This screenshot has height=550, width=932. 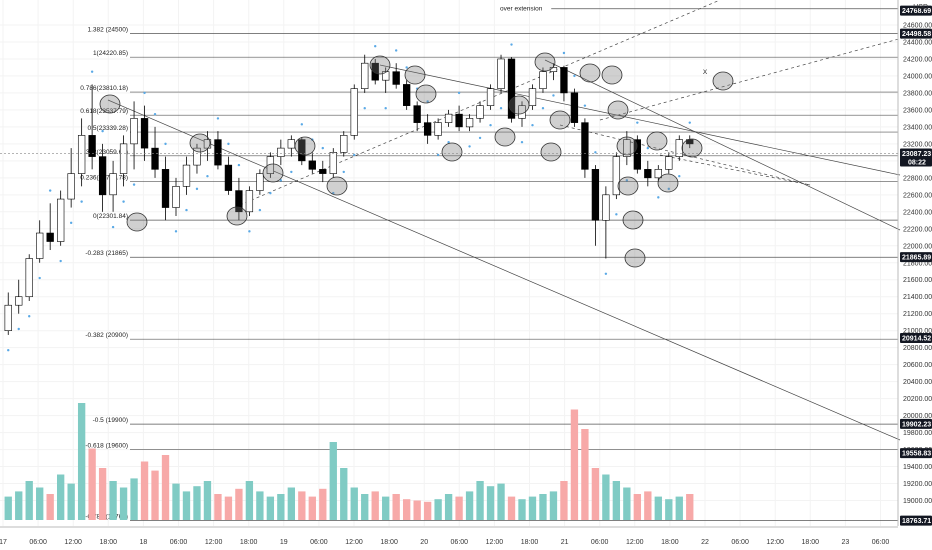 I want to click on price-badge-label: 19558.83, so click(x=916, y=454).